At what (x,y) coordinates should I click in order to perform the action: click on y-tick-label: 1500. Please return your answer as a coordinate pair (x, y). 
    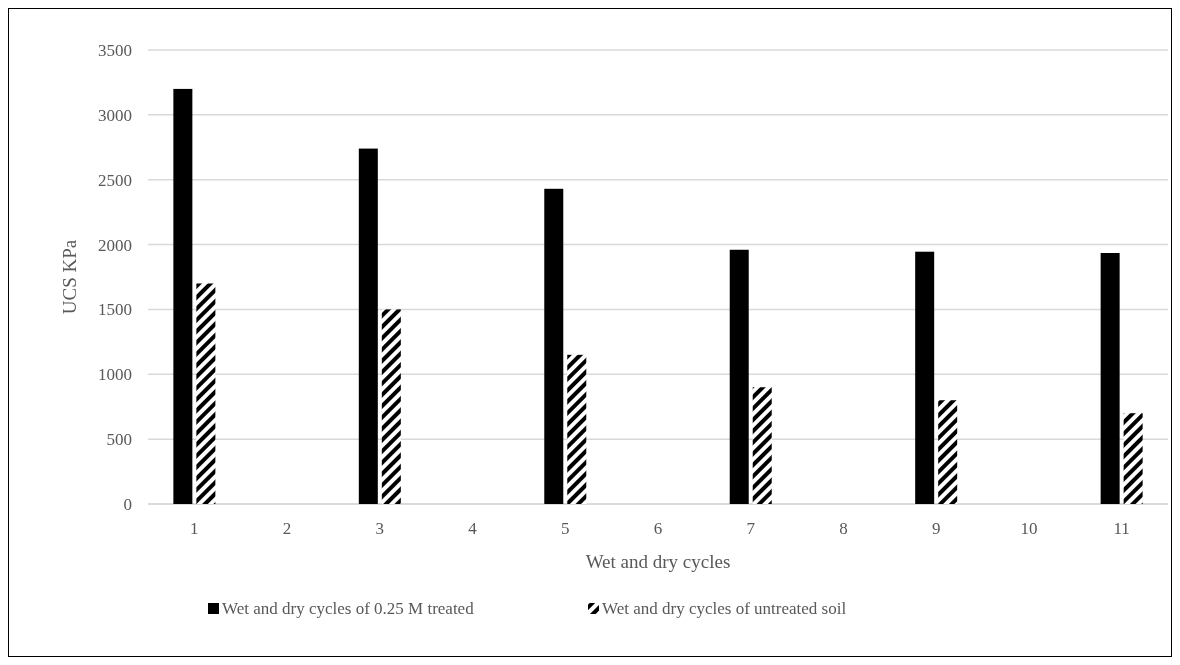
    Looking at the image, I should click on (115, 310).